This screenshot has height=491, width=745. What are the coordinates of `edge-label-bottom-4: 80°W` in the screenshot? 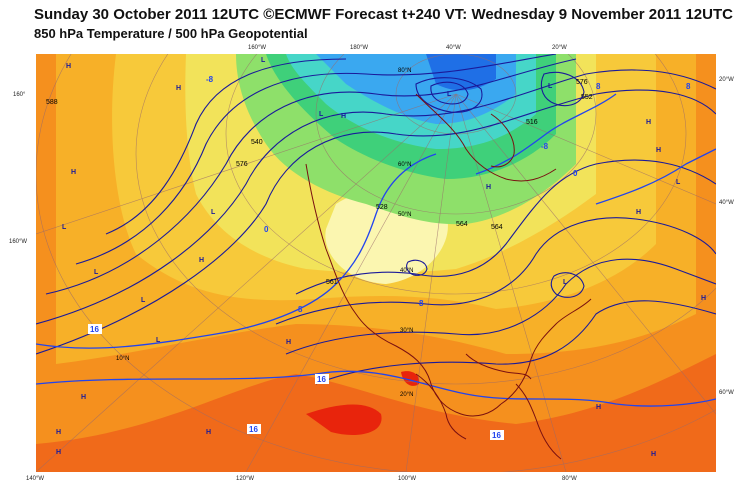 It's located at (569, 479).